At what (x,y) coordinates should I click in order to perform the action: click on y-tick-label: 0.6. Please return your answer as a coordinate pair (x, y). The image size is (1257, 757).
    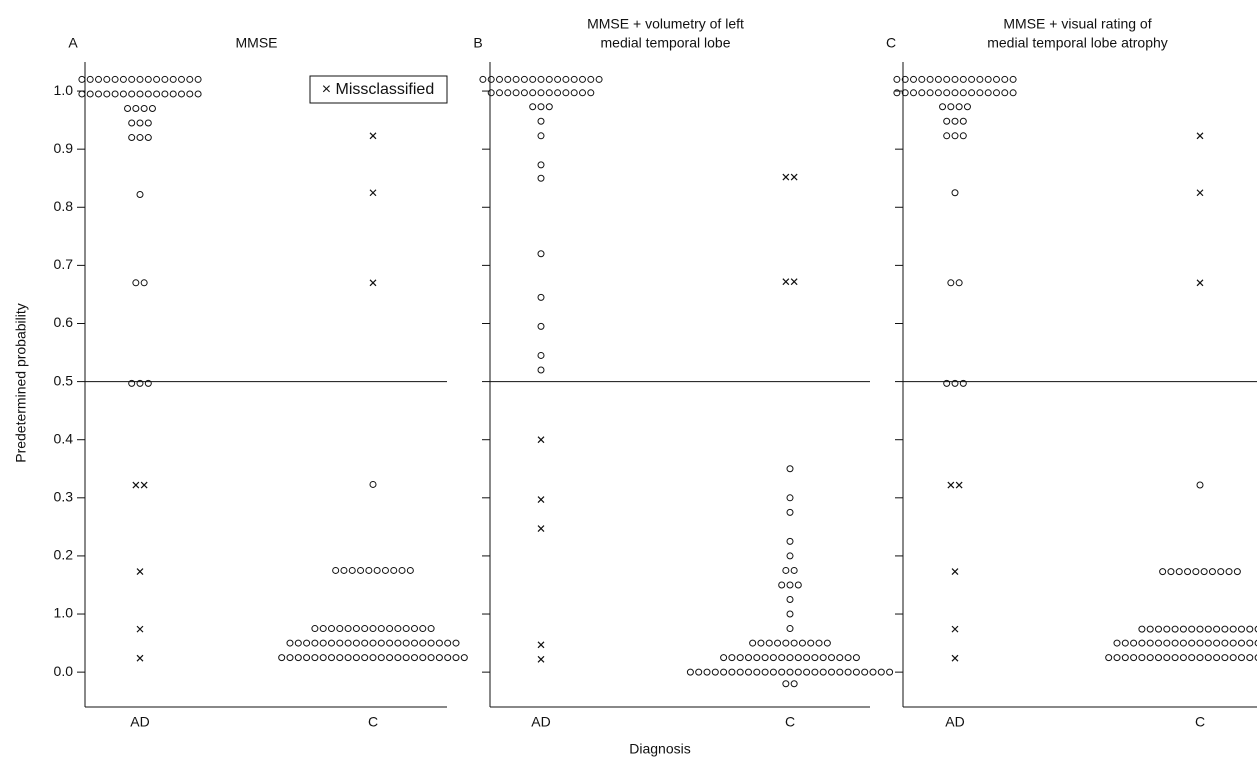
    Looking at the image, I should click on (64, 322).